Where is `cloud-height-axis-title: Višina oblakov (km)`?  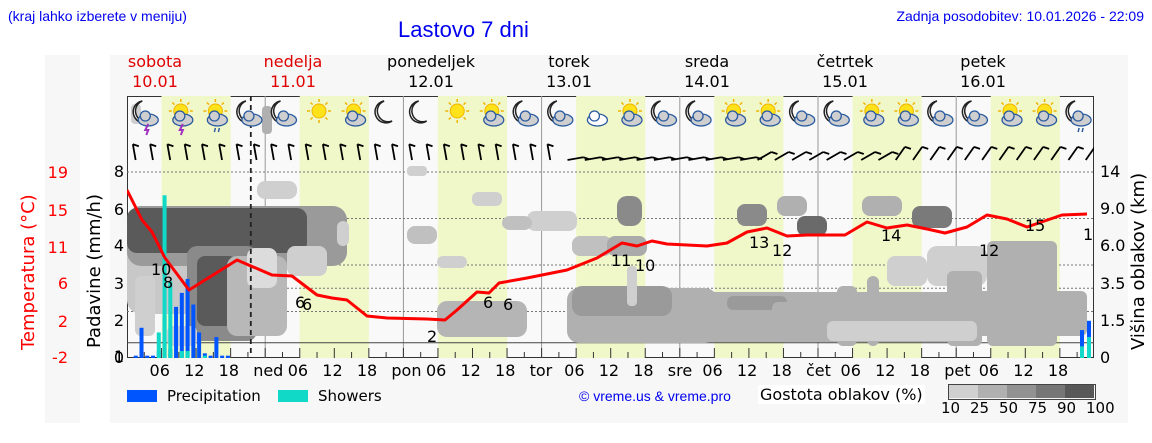 cloud-height-axis-title: Višina oblakov (km) is located at coordinates (1138, 261).